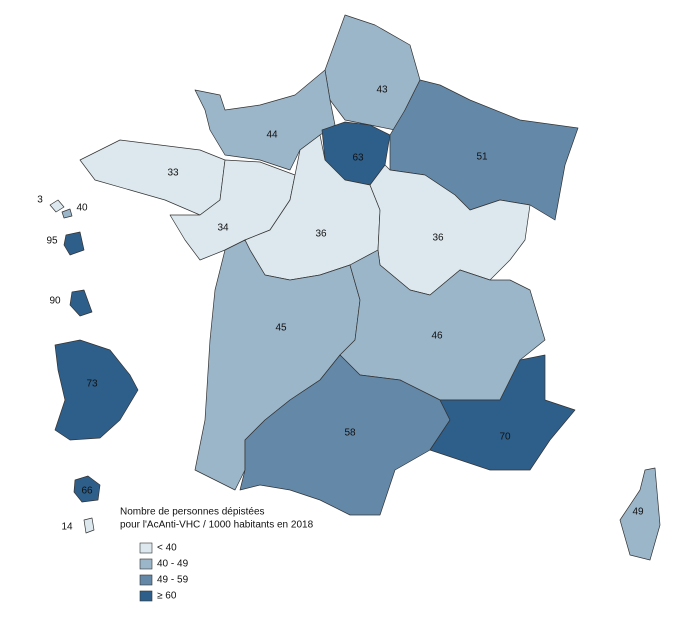 This screenshot has width=690, height=626. I want to click on region-value: 73, so click(92, 384).